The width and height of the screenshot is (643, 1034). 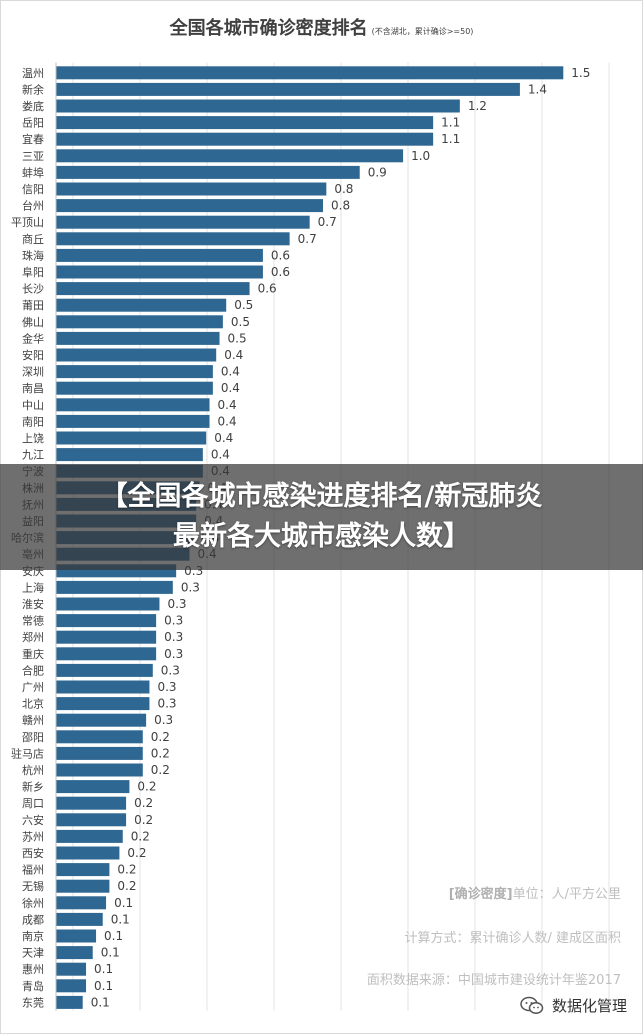 I want to click on category-label-14: 莆田, so click(x=33, y=305).